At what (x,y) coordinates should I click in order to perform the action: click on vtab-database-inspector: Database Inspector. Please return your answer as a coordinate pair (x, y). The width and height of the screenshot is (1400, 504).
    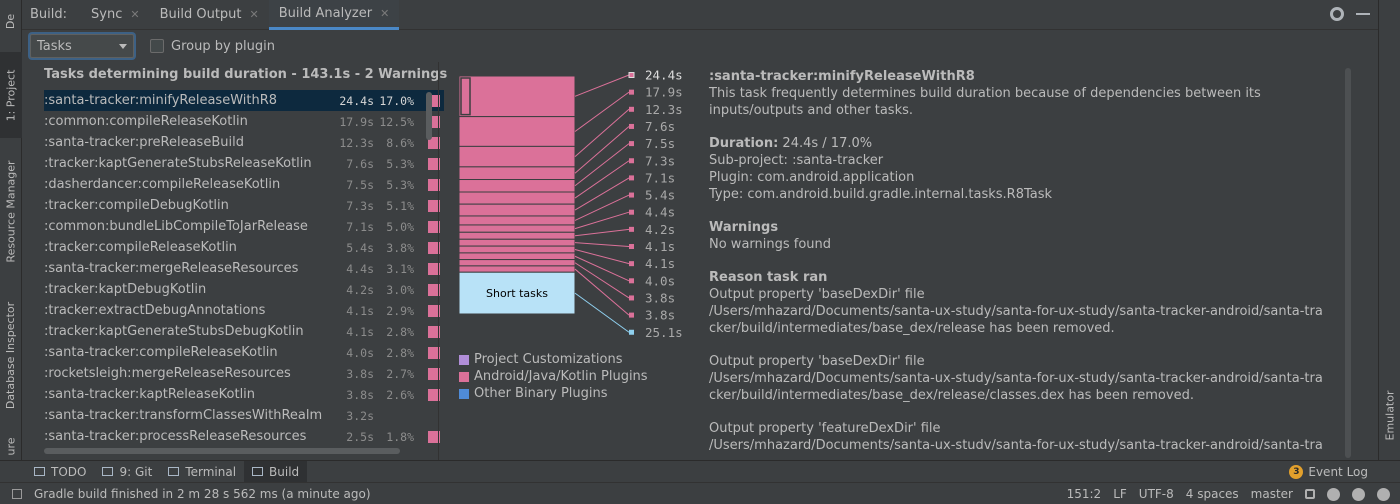
    Looking at the image, I should click on (11, 355).